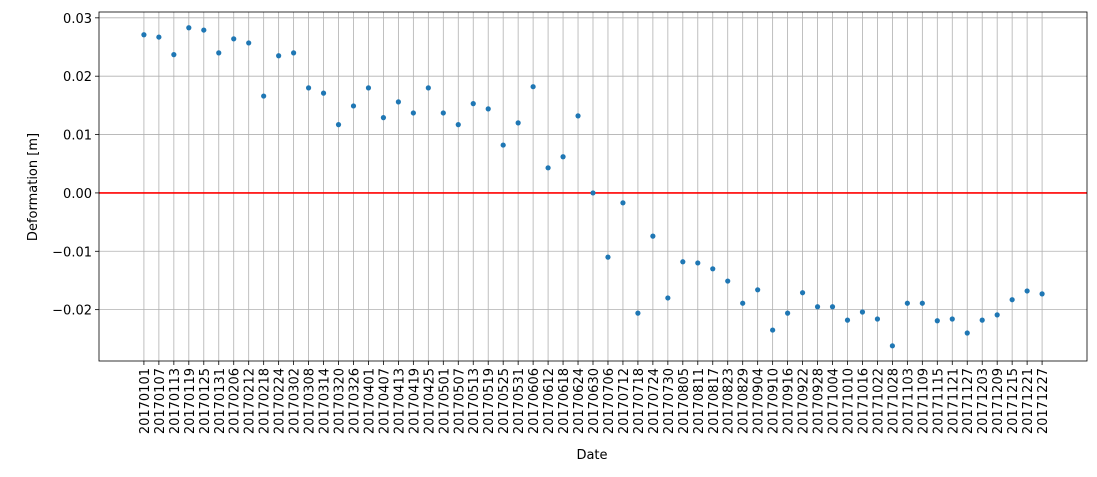 Image resolution: width=1097 pixels, height=477 pixels. I want to click on x-tick-label: 20170501, so click(444, 401).